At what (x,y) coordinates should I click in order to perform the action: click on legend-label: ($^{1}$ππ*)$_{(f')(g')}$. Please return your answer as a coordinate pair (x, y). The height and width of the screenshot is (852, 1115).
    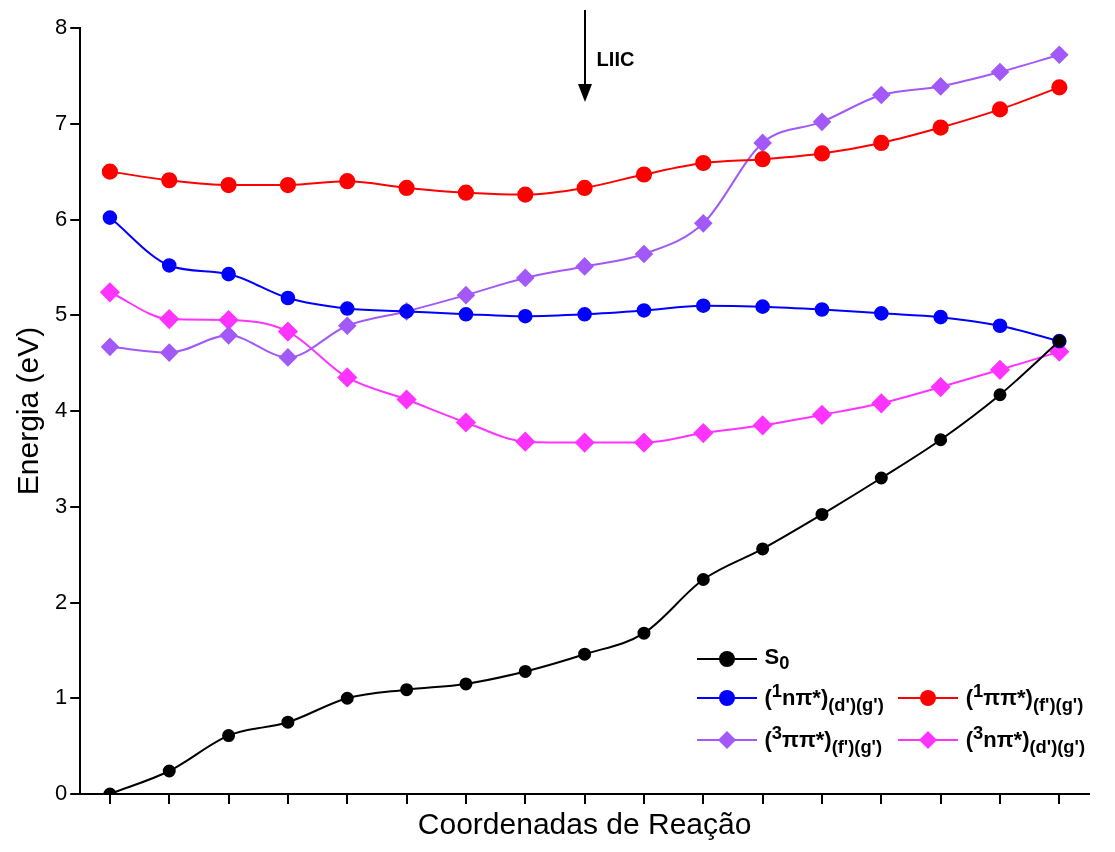
    Looking at the image, I should click on (1024, 698).